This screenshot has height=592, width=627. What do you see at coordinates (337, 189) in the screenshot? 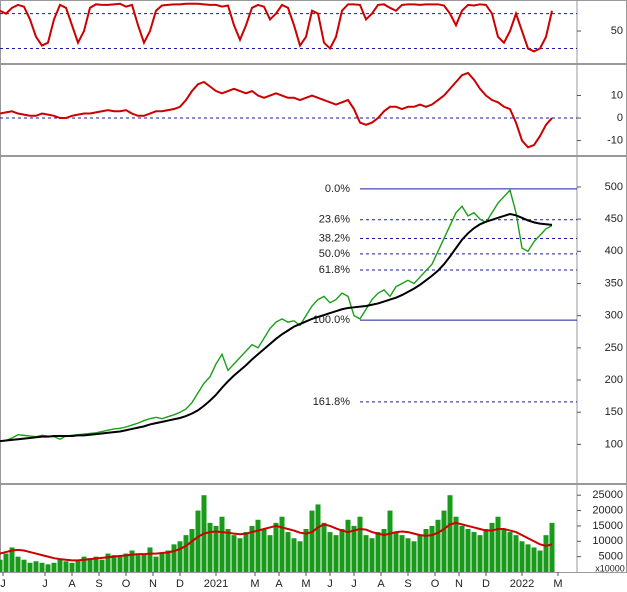
I see `fib-label: 0.0%` at bounding box center [337, 189].